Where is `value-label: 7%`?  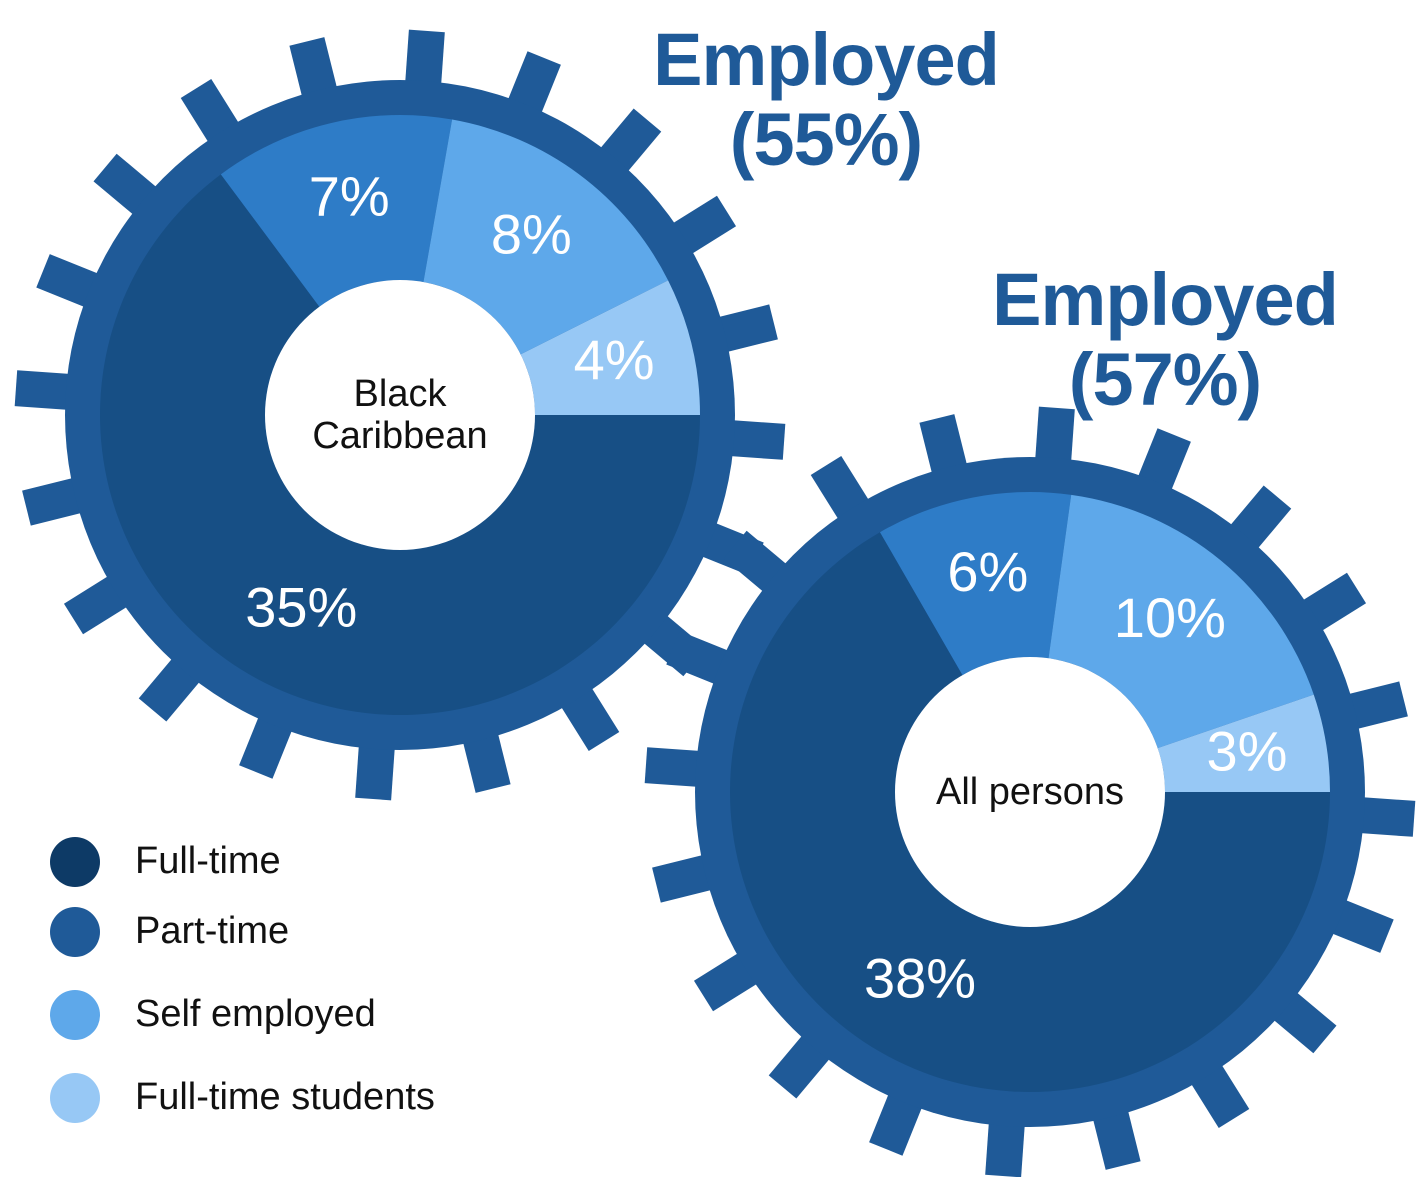
value-label: 7% is located at coordinates (349, 196).